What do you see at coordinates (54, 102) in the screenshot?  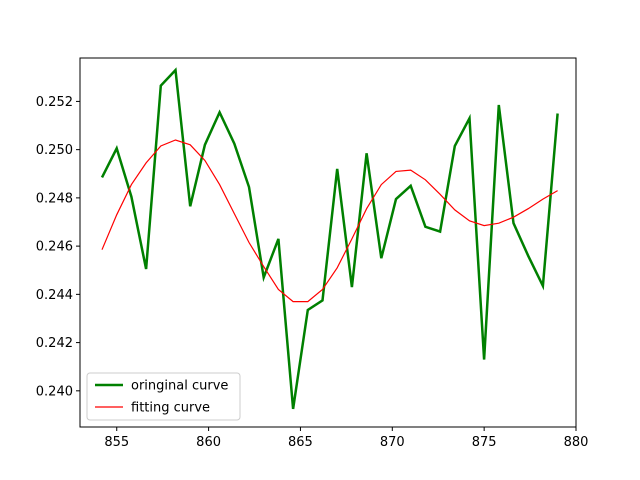 I see `y-tick-label: 0.252` at bounding box center [54, 102].